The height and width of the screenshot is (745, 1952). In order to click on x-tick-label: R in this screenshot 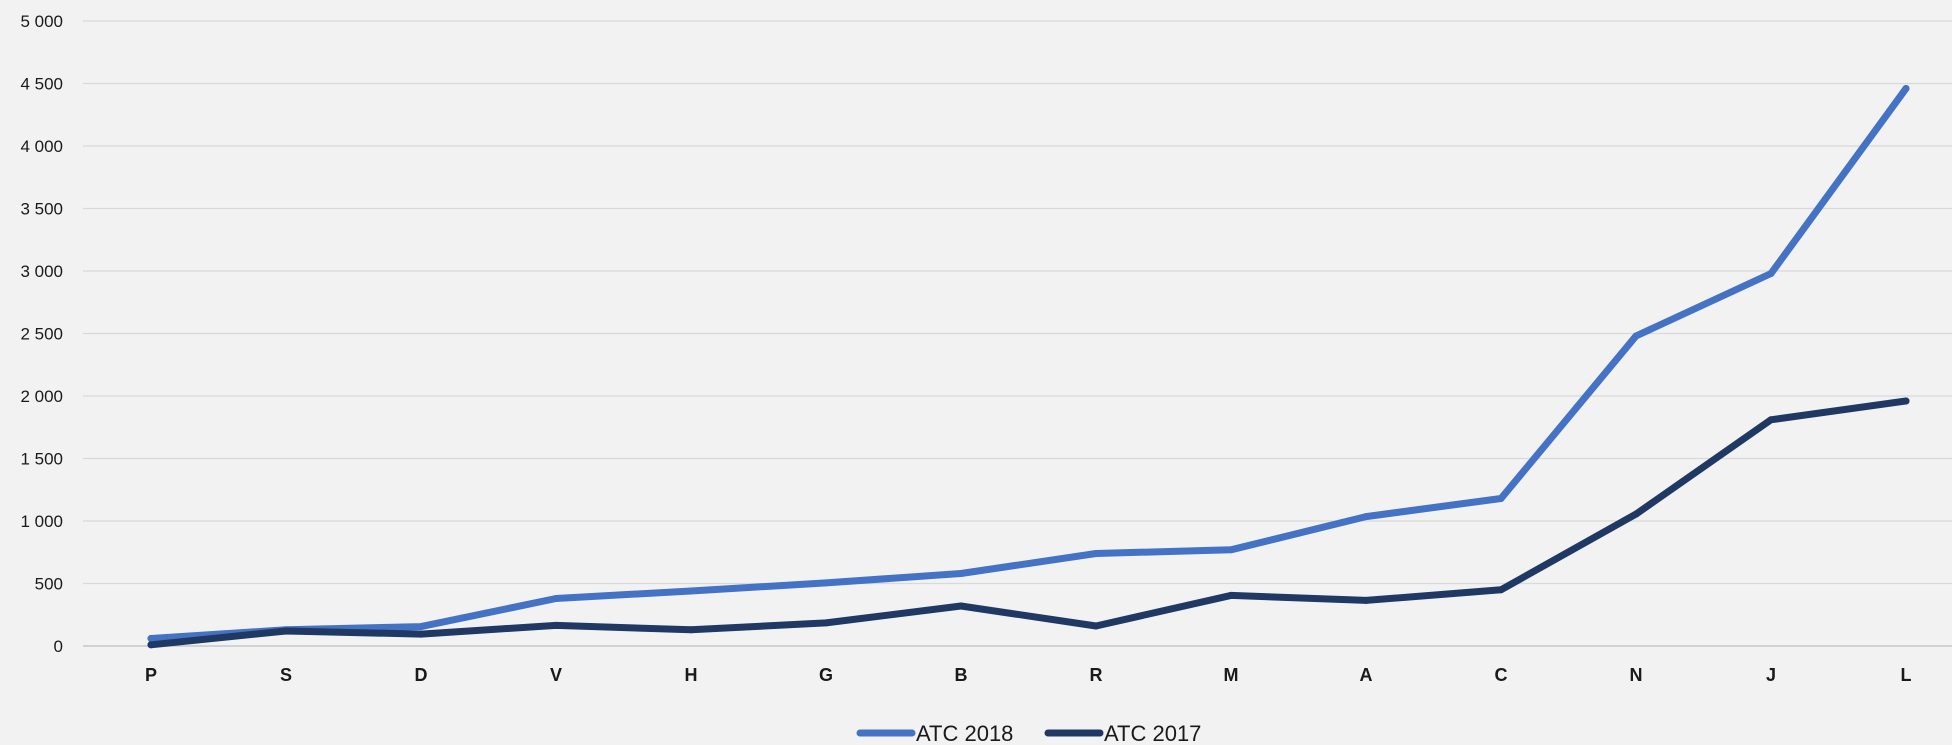, I will do `click(1096, 675)`.